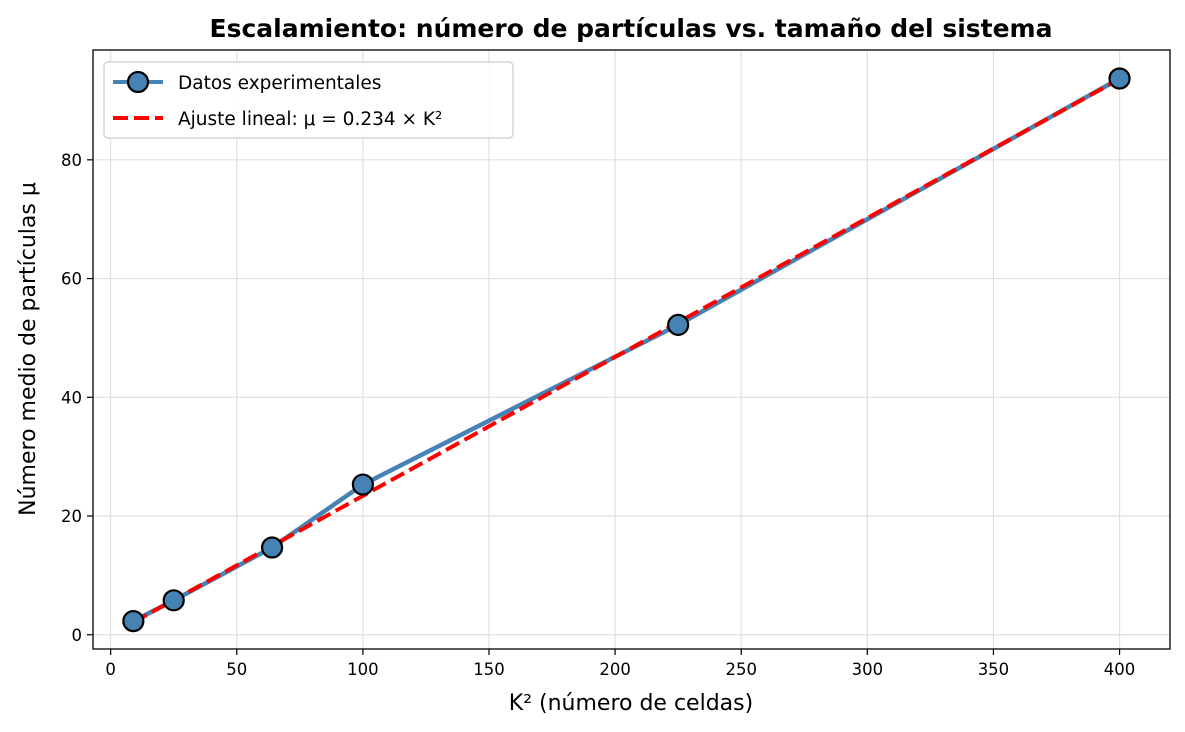 This screenshot has width=1185, height=732. Describe the element at coordinates (1120, 669) in the screenshot. I see `x-tick-label: 400` at that location.